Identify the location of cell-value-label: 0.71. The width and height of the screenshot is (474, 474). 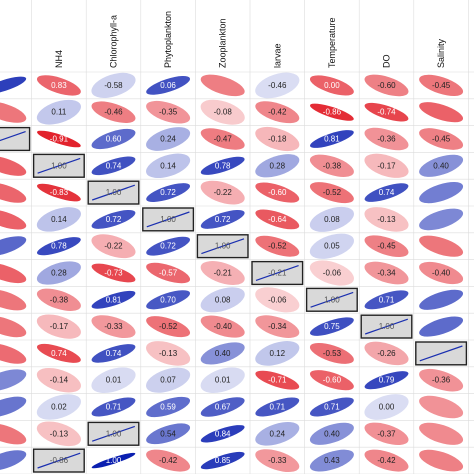
(114, 407).